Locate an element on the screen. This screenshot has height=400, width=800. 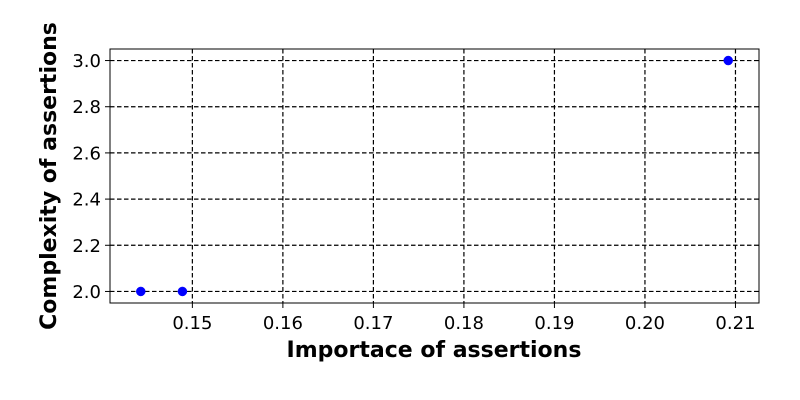
x-tick-label: 0.21 is located at coordinates (735, 323).